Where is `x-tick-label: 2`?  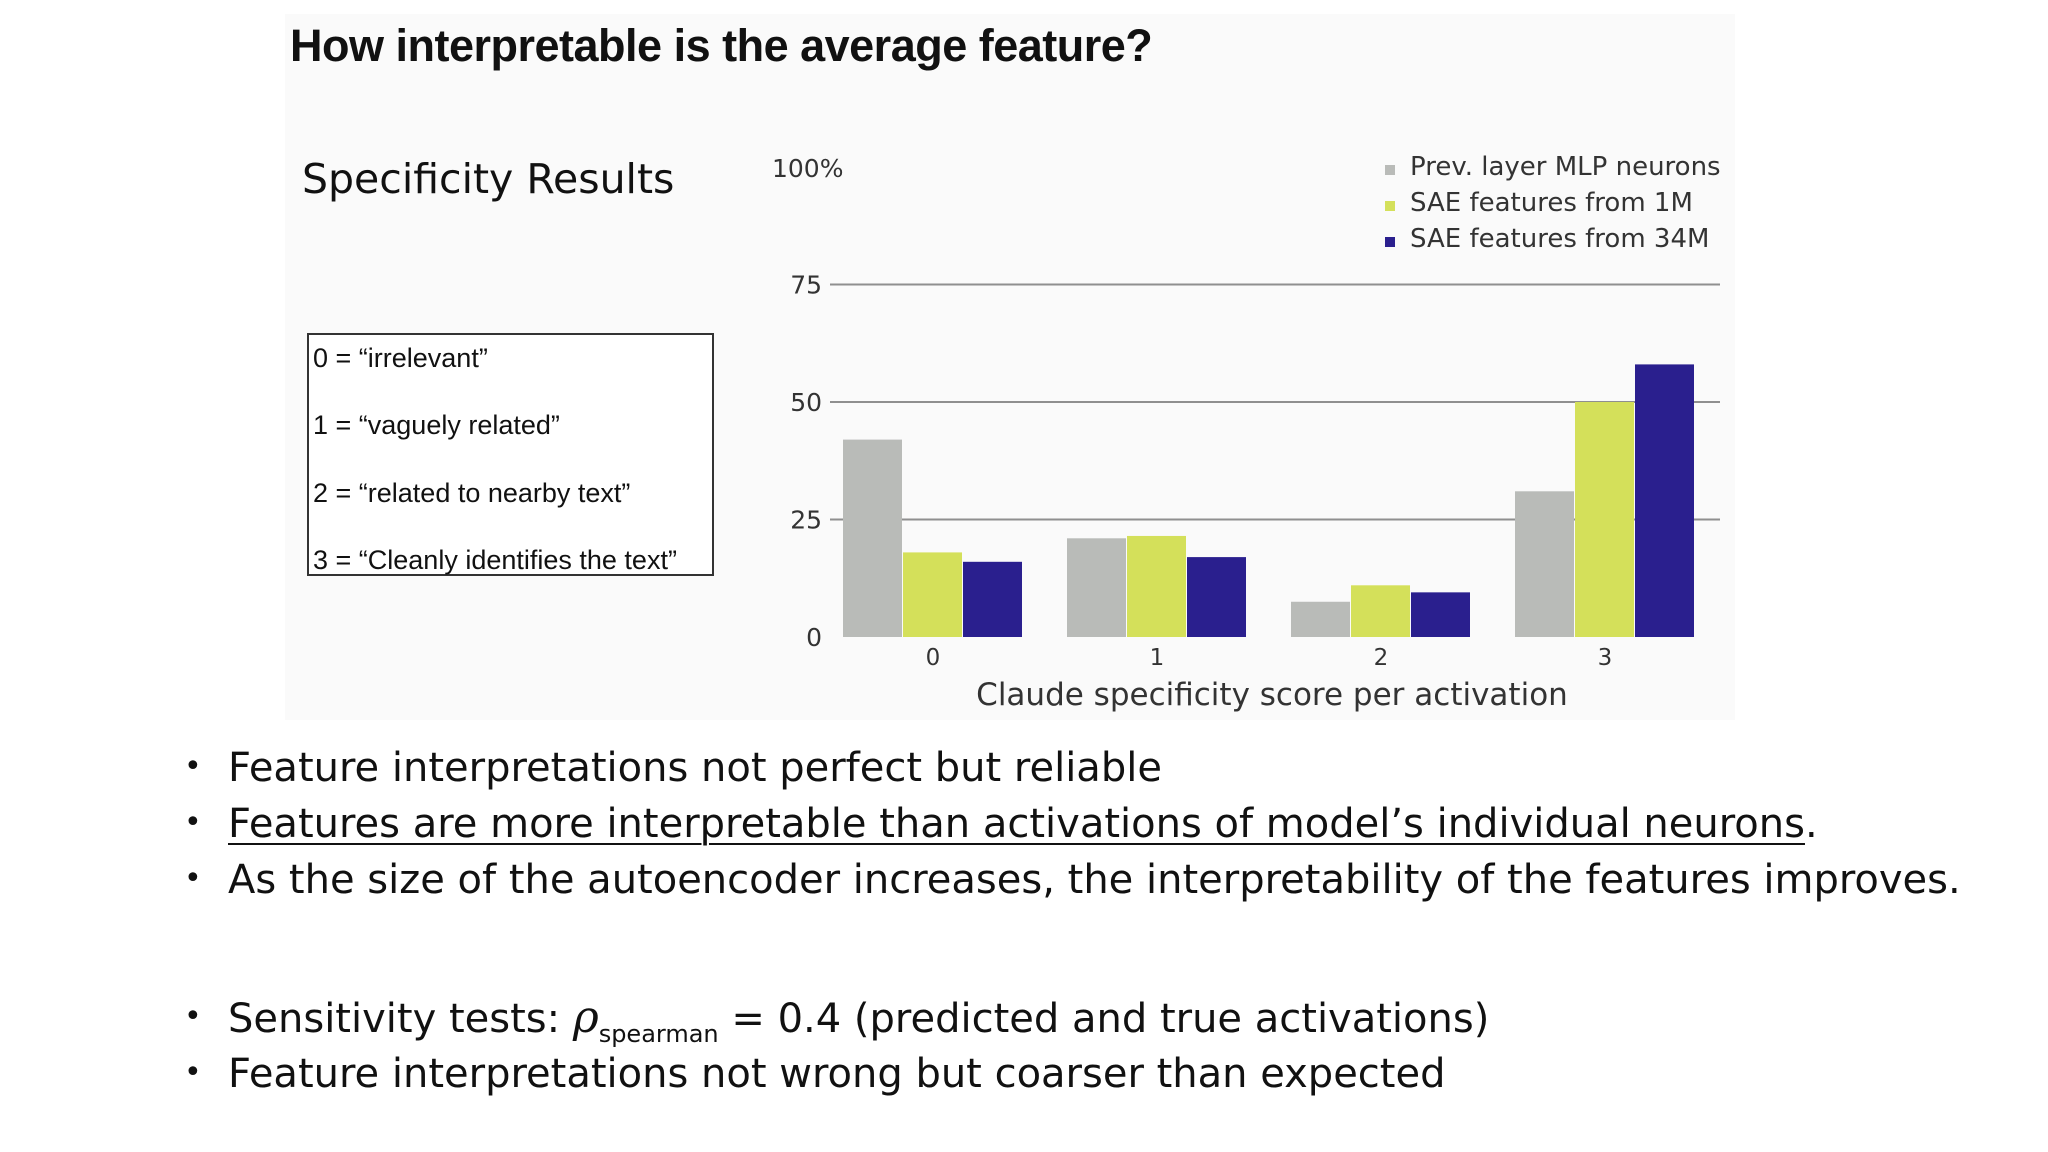 x-tick-label: 2 is located at coordinates (1381, 658).